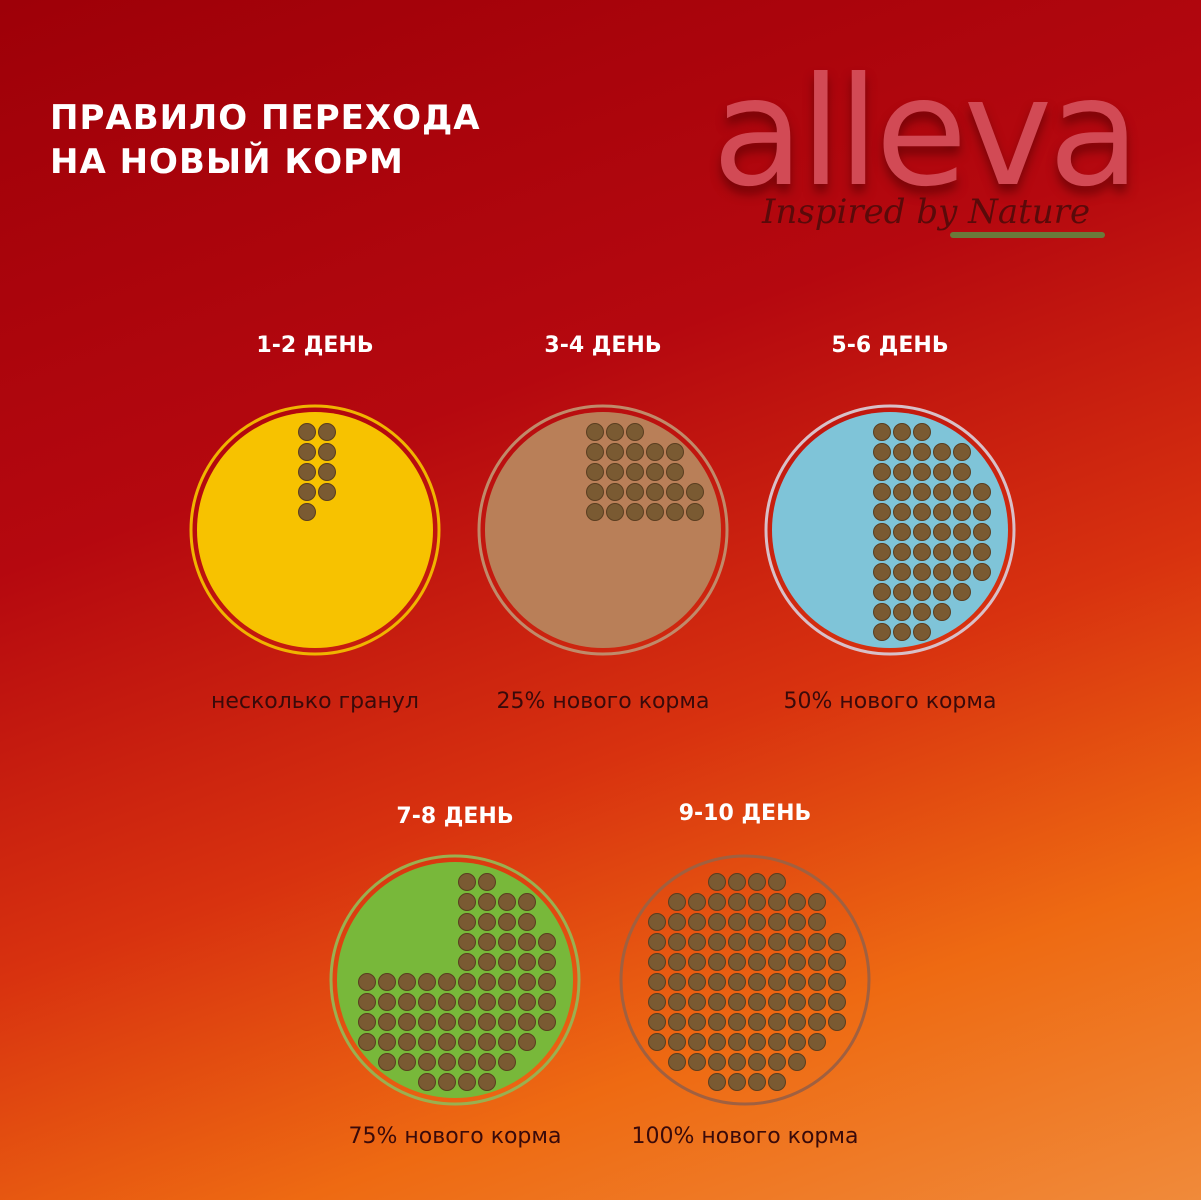 The image size is (1201, 1200). What do you see at coordinates (745, 1136) in the screenshot?
I see `caption: 100% нового корма` at bounding box center [745, 1136].